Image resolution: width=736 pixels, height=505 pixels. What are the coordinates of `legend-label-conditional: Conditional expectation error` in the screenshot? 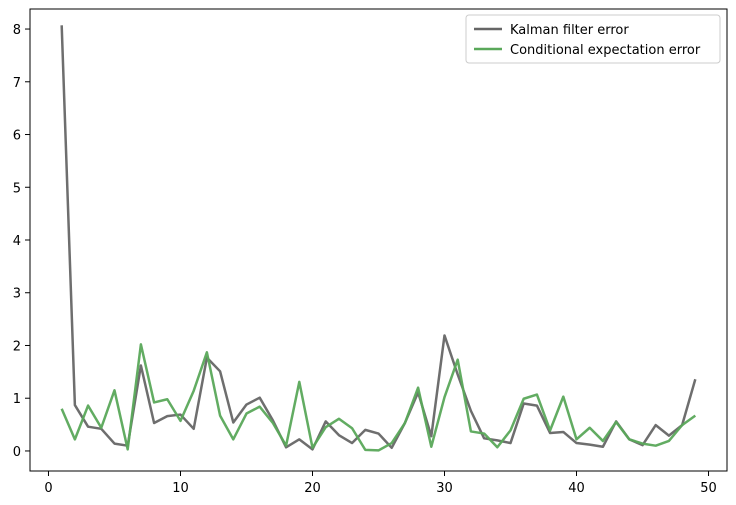 It's located at (605, 50).